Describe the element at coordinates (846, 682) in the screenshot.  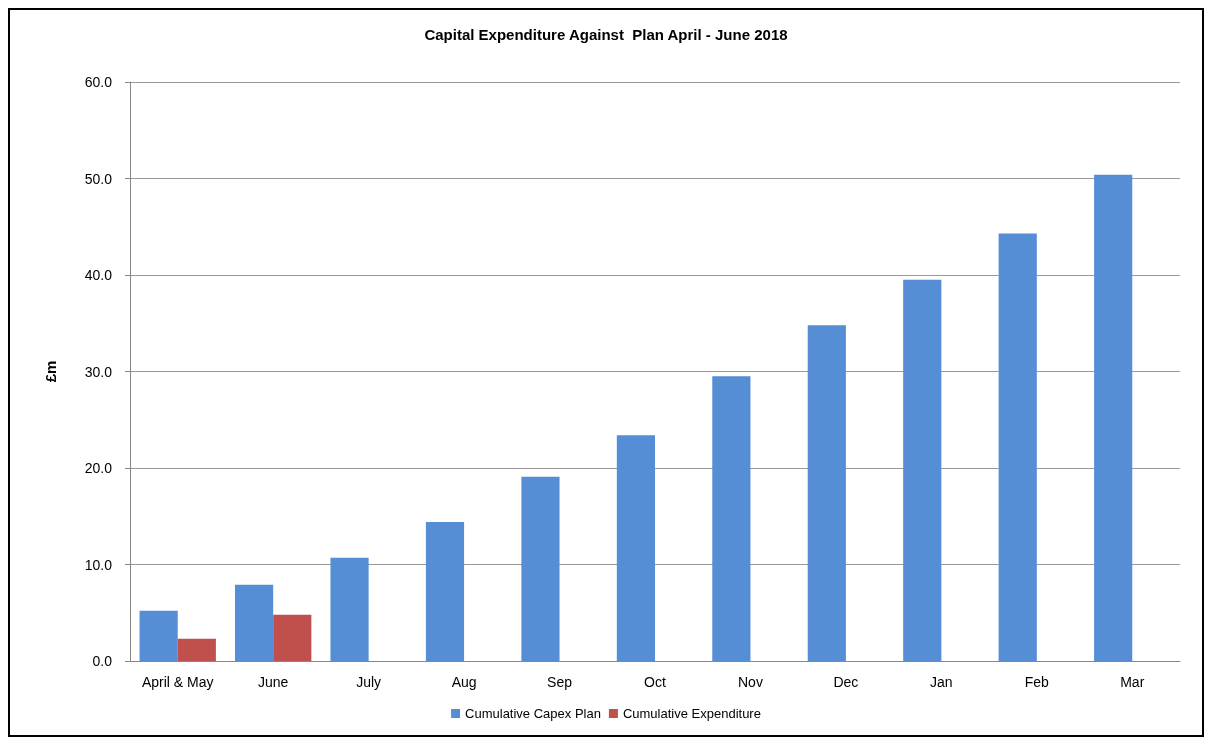
I see `x-tick-label: Dec` at that location.